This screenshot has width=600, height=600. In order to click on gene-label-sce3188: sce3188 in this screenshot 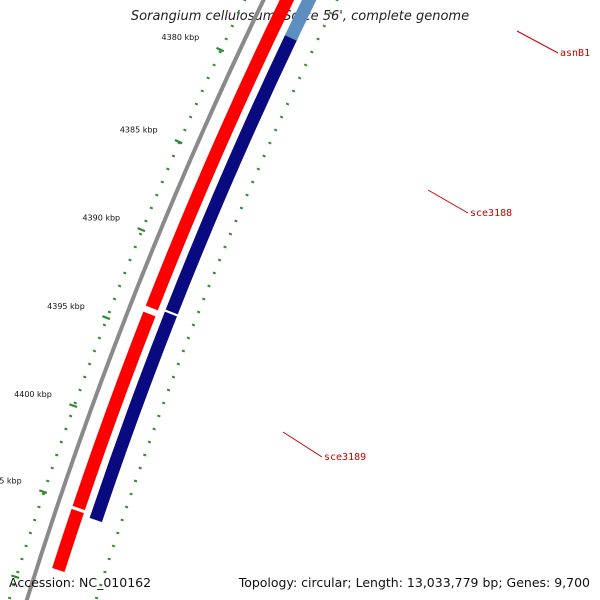, I will do `click(491, 213)`.